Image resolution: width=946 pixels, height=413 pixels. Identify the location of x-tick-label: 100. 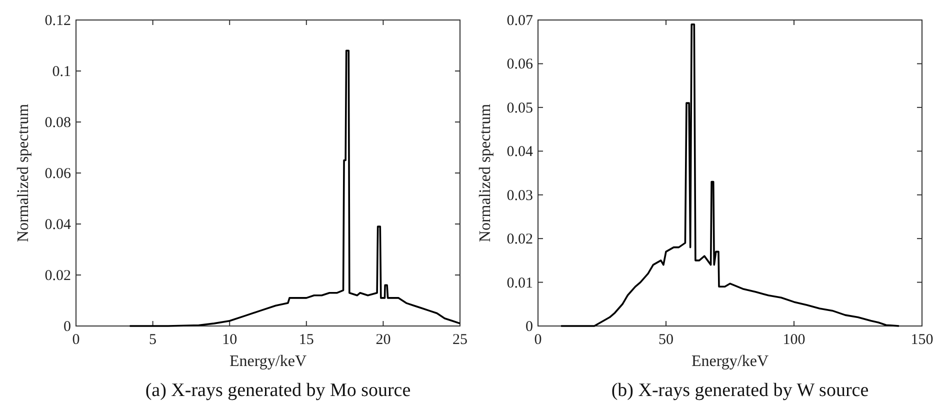
(794, 340).